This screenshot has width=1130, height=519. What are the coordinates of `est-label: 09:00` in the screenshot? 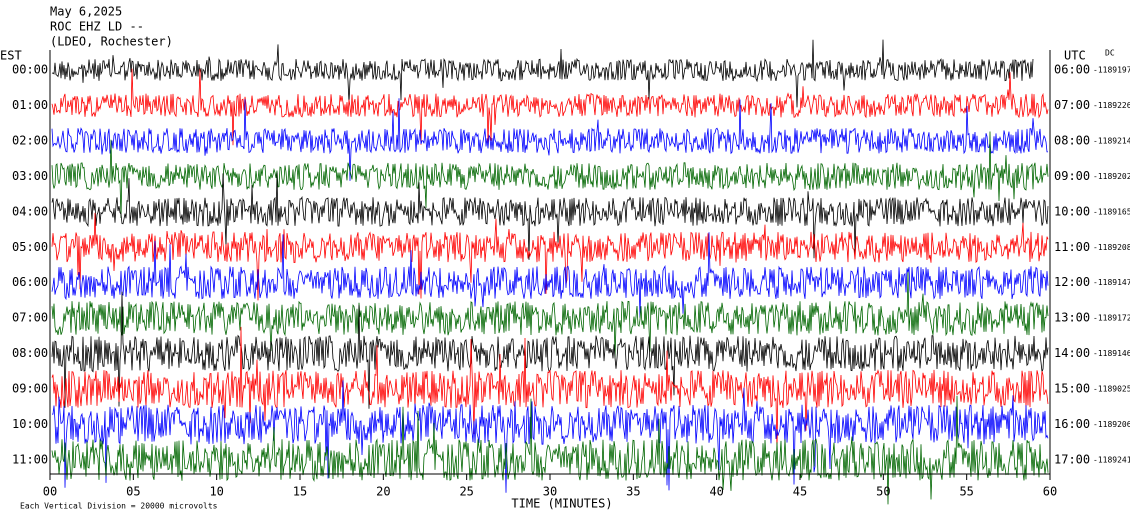 It's located at (30, 389).